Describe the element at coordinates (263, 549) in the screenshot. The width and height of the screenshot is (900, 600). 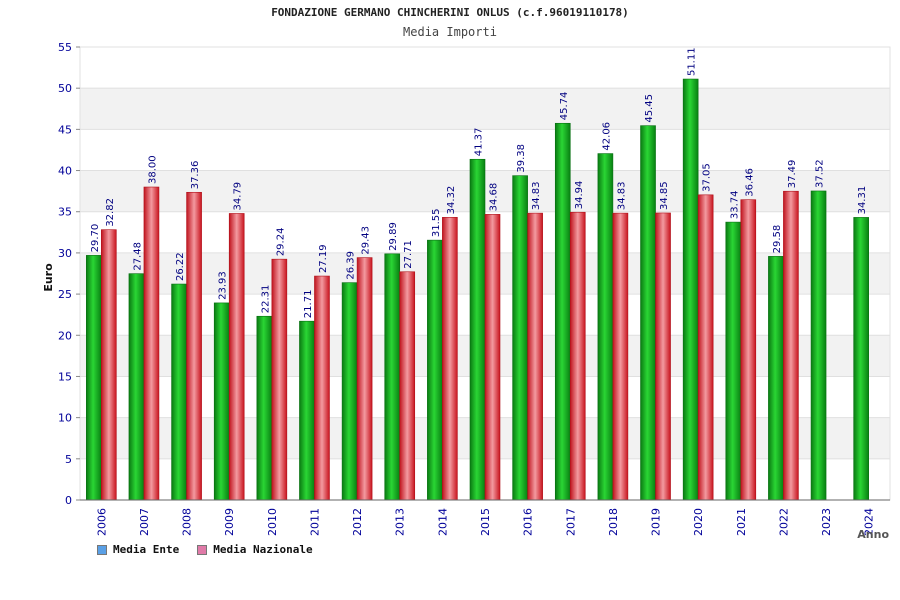
I see `legend-label-nazionale: Media Nazionale` at that location.